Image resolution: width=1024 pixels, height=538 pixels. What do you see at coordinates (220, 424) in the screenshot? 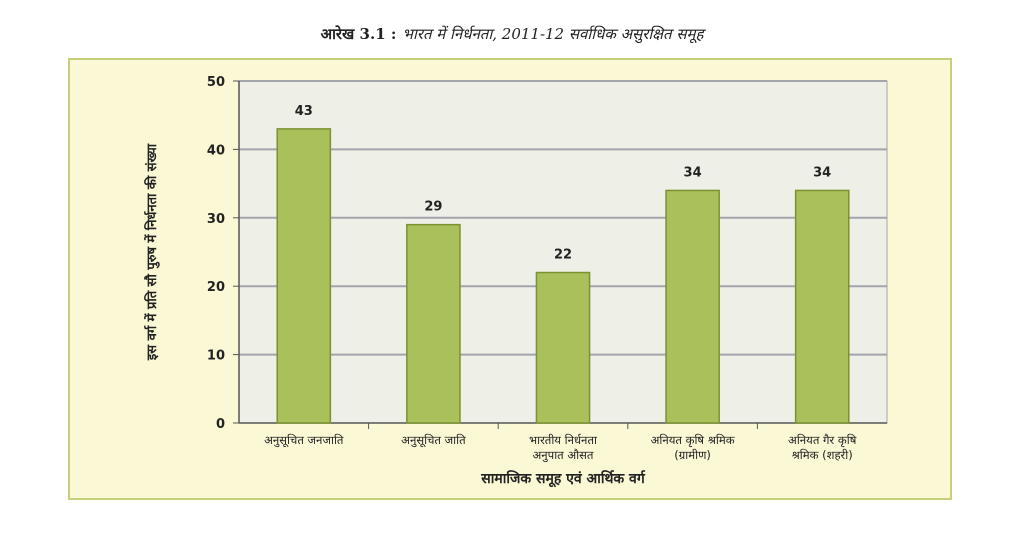
I see `y-tick-label: 0` at bounding box center [220, 424].